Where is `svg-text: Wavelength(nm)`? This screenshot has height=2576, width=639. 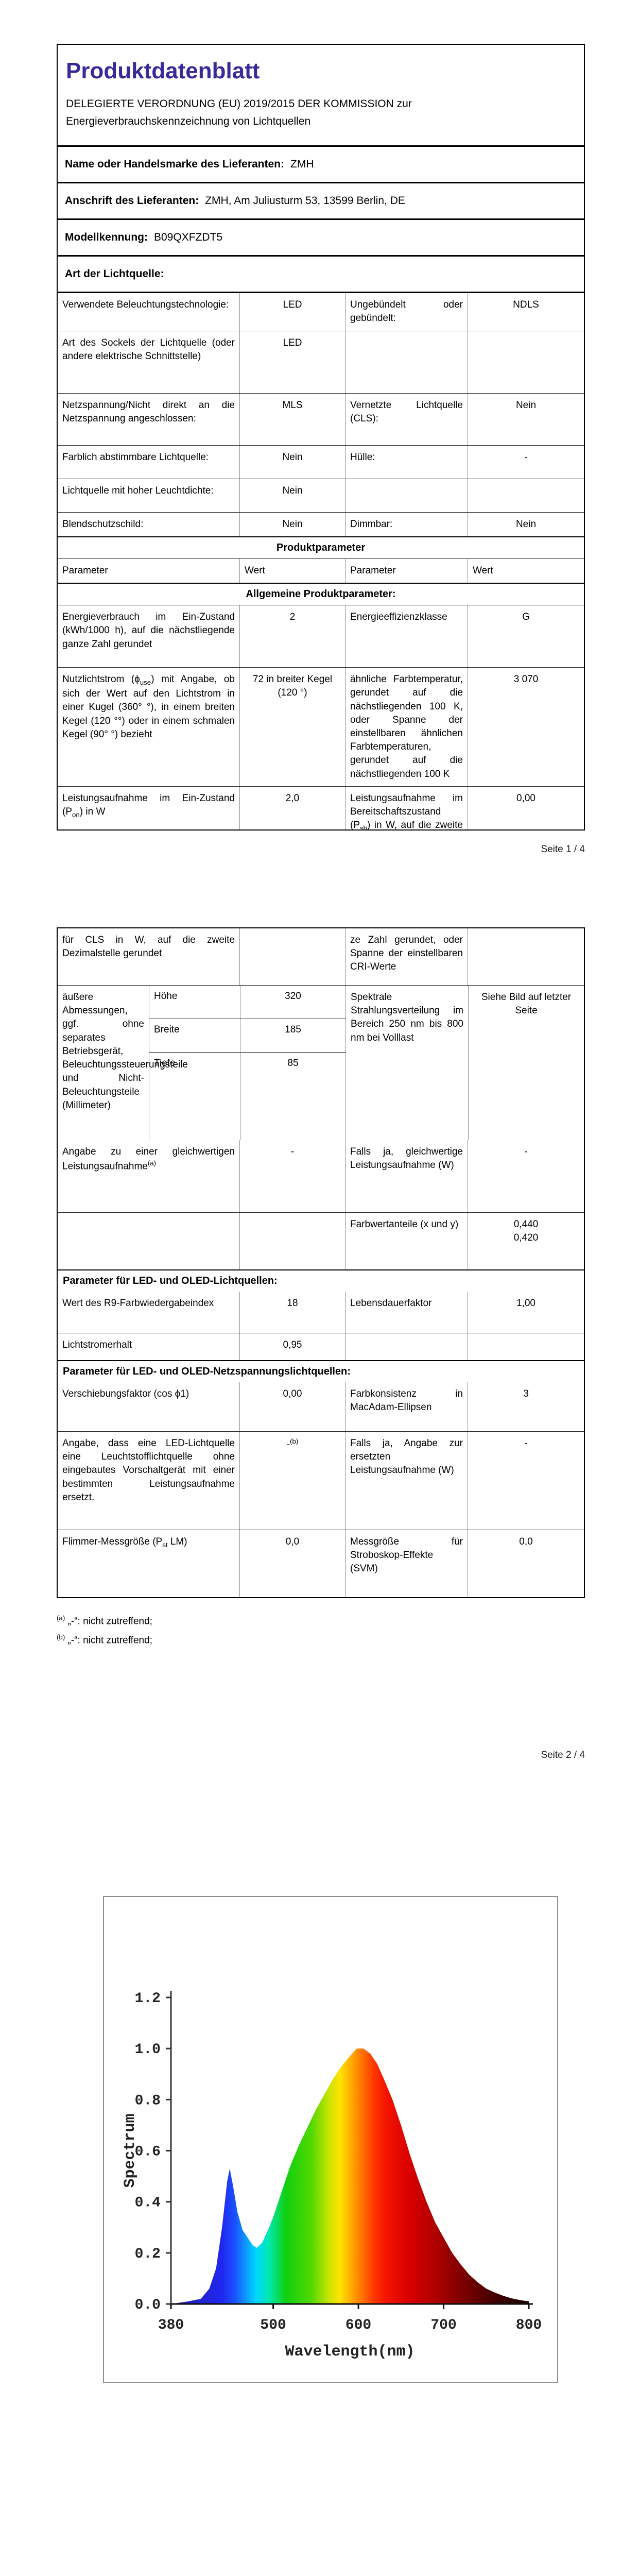 svg-text: Wavelength(nm) is located at coordinates (350, 2352).